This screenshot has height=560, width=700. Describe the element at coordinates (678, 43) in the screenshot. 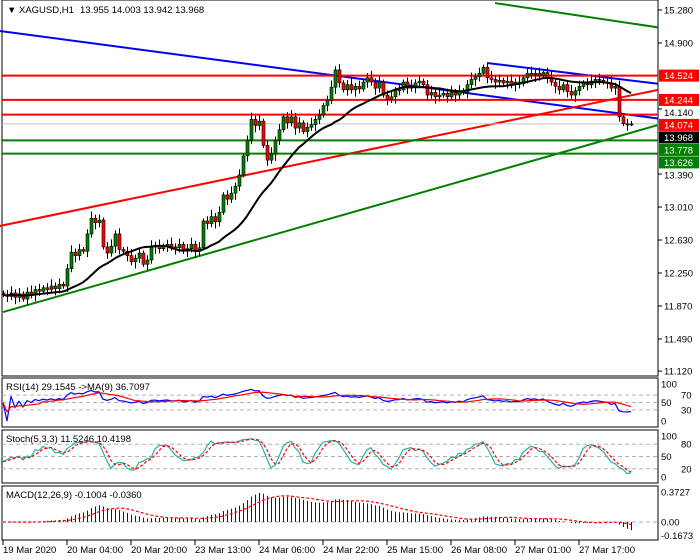

I see `price-tick-label: 14.900` at that location.